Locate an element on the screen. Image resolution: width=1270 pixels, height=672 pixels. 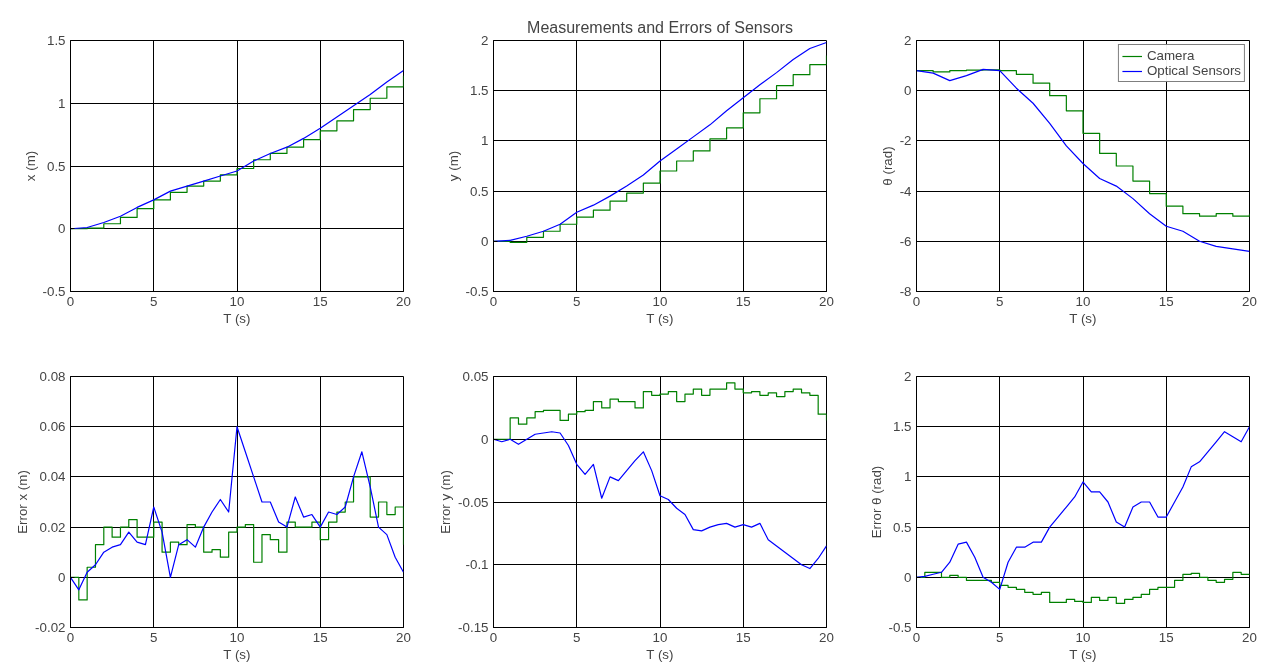
y-axis-title: y (m) is located at coordinates (453, 166).